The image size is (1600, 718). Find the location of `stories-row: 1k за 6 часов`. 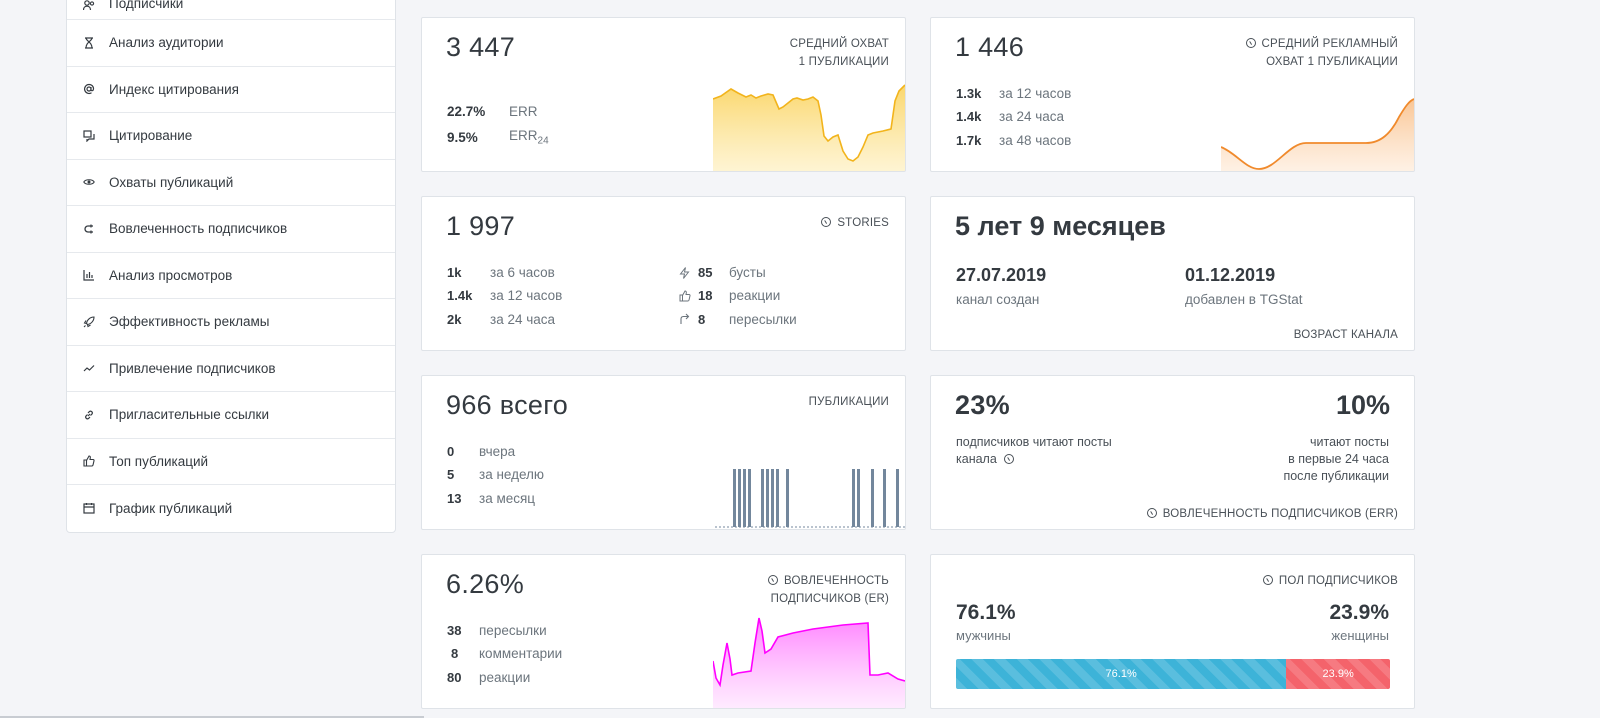

stories-row: 1k за 6 часов is located at coordinates (501, 273).